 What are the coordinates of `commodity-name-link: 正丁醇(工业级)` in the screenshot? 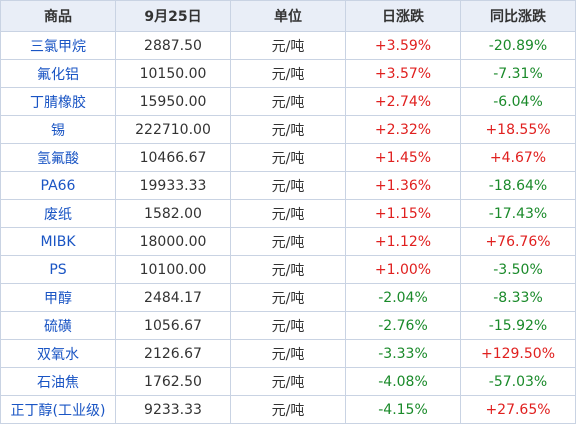 It's located at (58, 409).